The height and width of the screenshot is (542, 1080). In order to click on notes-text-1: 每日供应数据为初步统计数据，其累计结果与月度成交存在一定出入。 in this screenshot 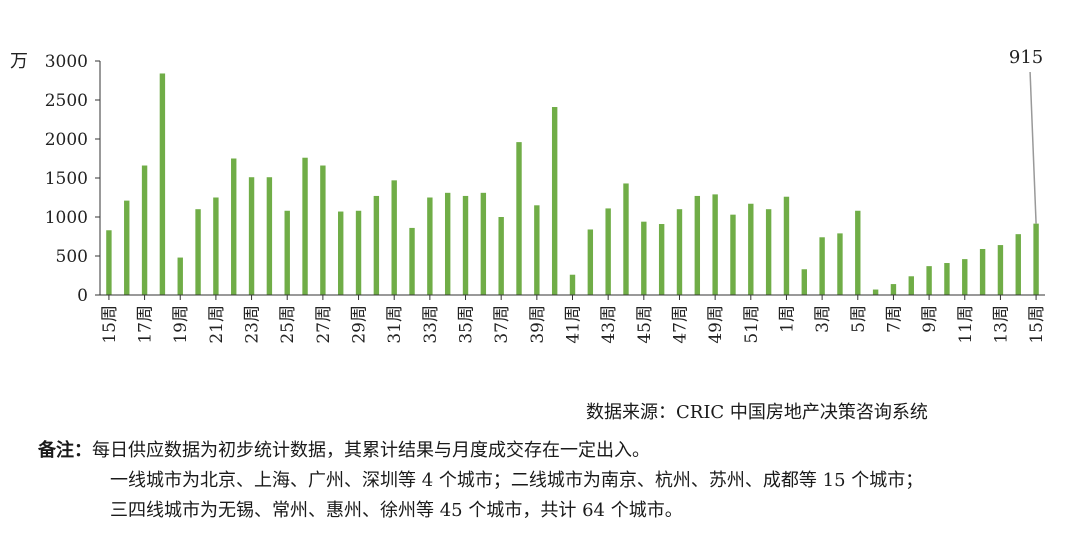, I will do `click(371, 450)`.